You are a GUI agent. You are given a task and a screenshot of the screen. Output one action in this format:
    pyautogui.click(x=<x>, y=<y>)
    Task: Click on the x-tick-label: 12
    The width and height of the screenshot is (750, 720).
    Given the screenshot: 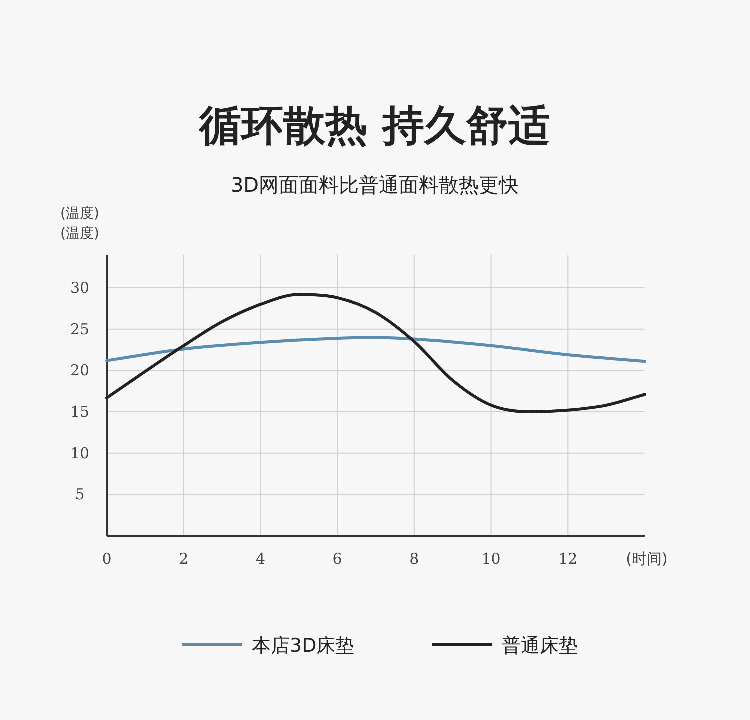 What is the action you would take?
    pyautogui.click(x=568, y=559)
    